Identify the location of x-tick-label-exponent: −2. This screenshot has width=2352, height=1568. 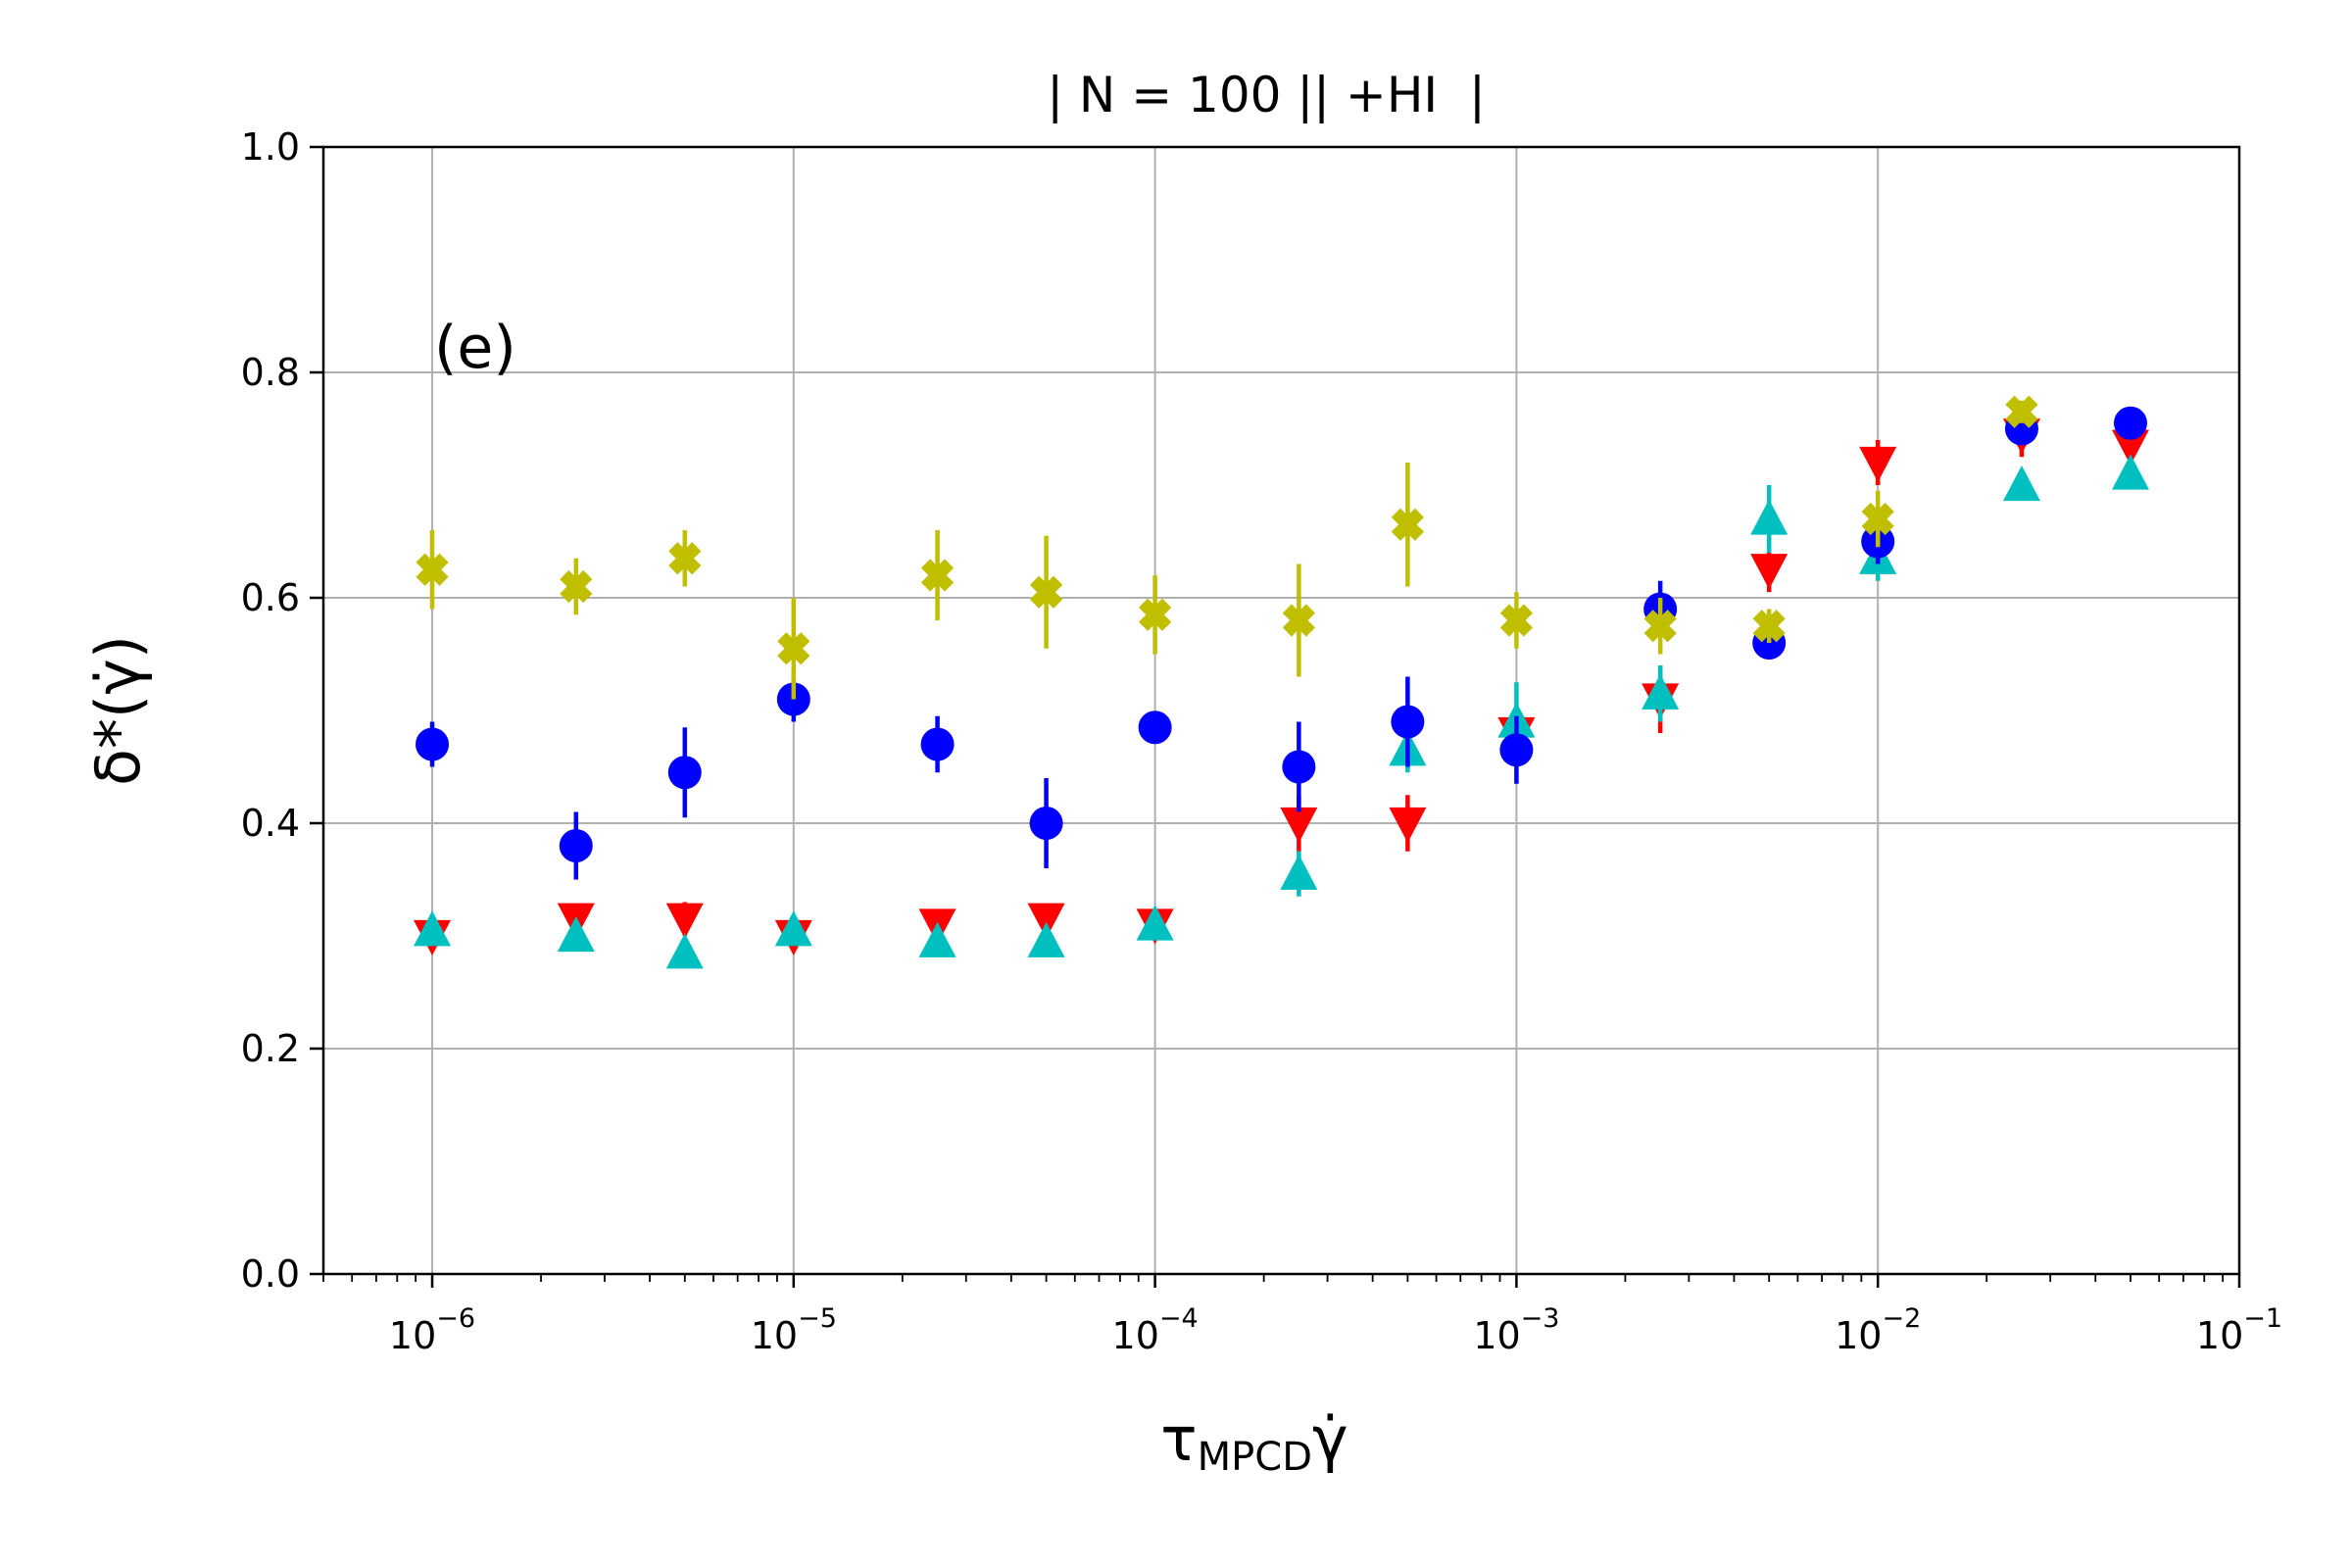
(1901, 1318).